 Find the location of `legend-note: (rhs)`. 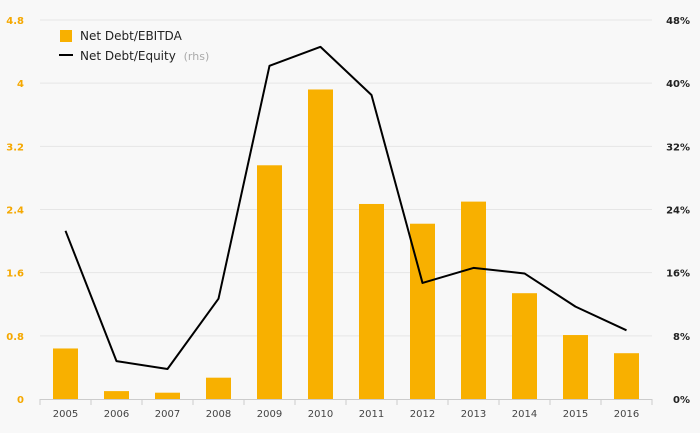

legend-note: (rhs) is located at coordinates (197, 56).